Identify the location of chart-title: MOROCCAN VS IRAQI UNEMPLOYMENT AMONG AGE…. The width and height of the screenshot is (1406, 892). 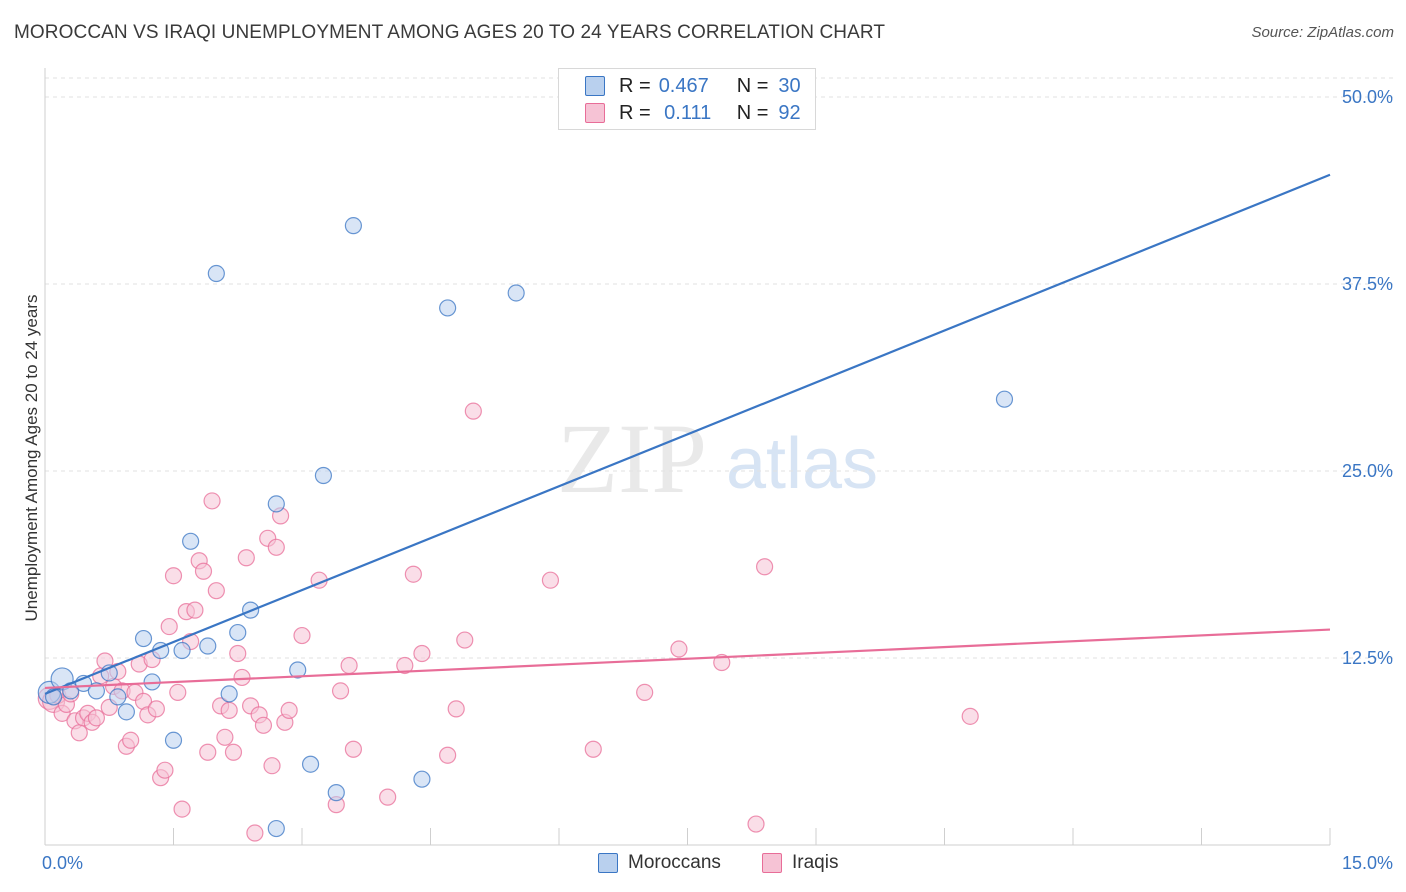
(450, 32).